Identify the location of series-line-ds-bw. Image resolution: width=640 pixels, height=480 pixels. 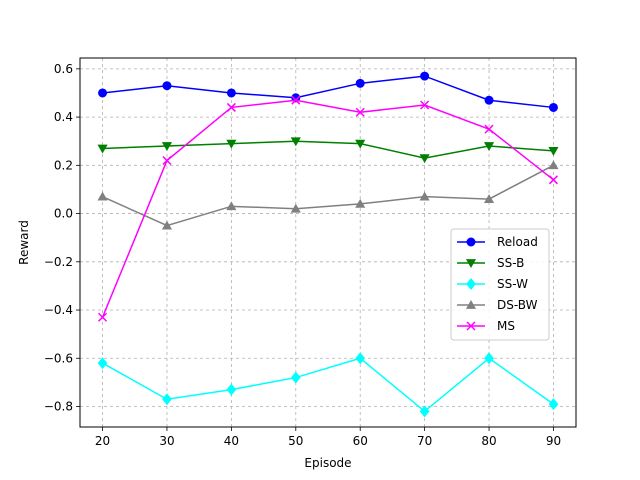
(328, 195).